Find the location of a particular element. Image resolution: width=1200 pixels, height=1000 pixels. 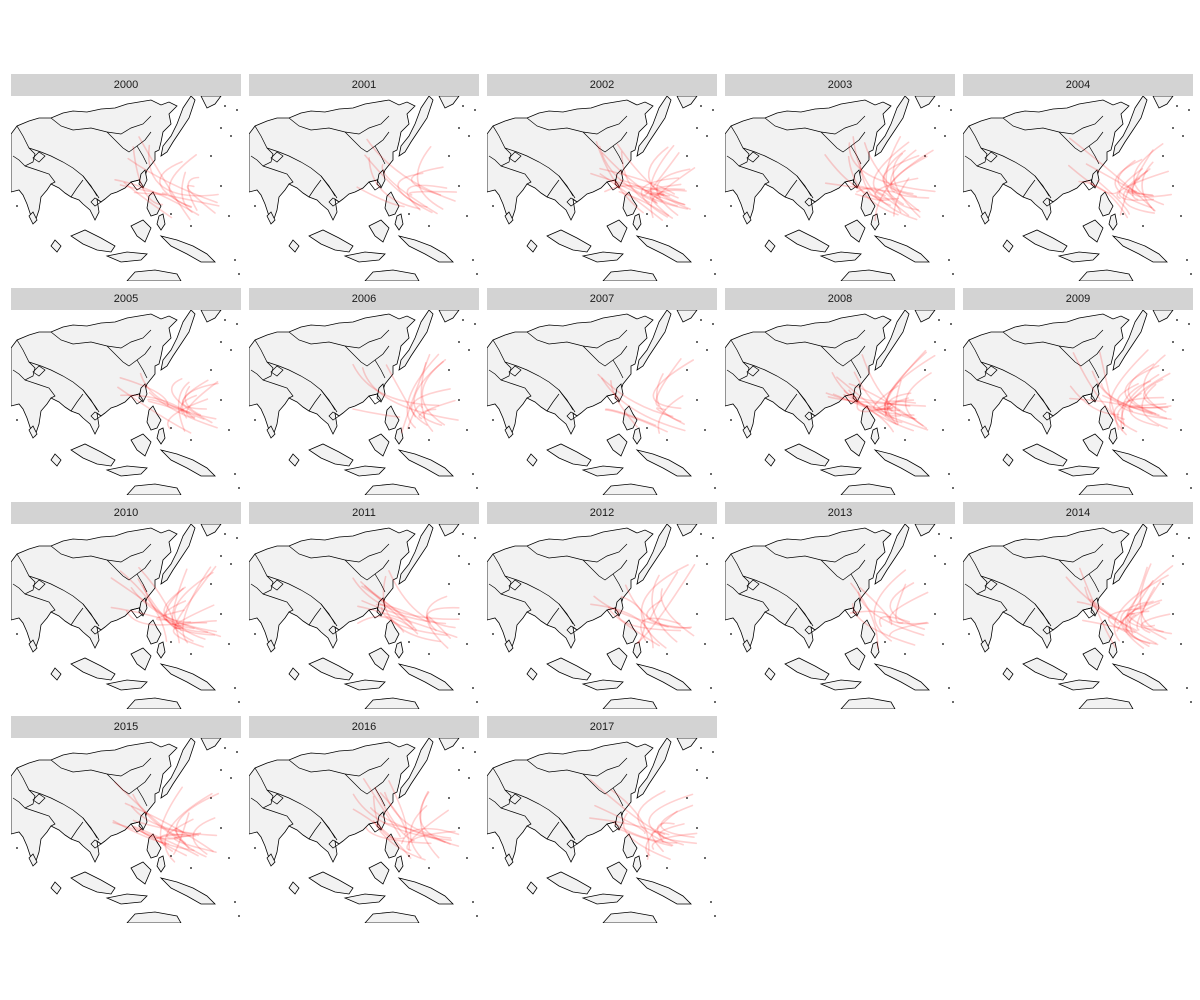

facet-panel-2010: 2010 is located at coordinates (126, 605).